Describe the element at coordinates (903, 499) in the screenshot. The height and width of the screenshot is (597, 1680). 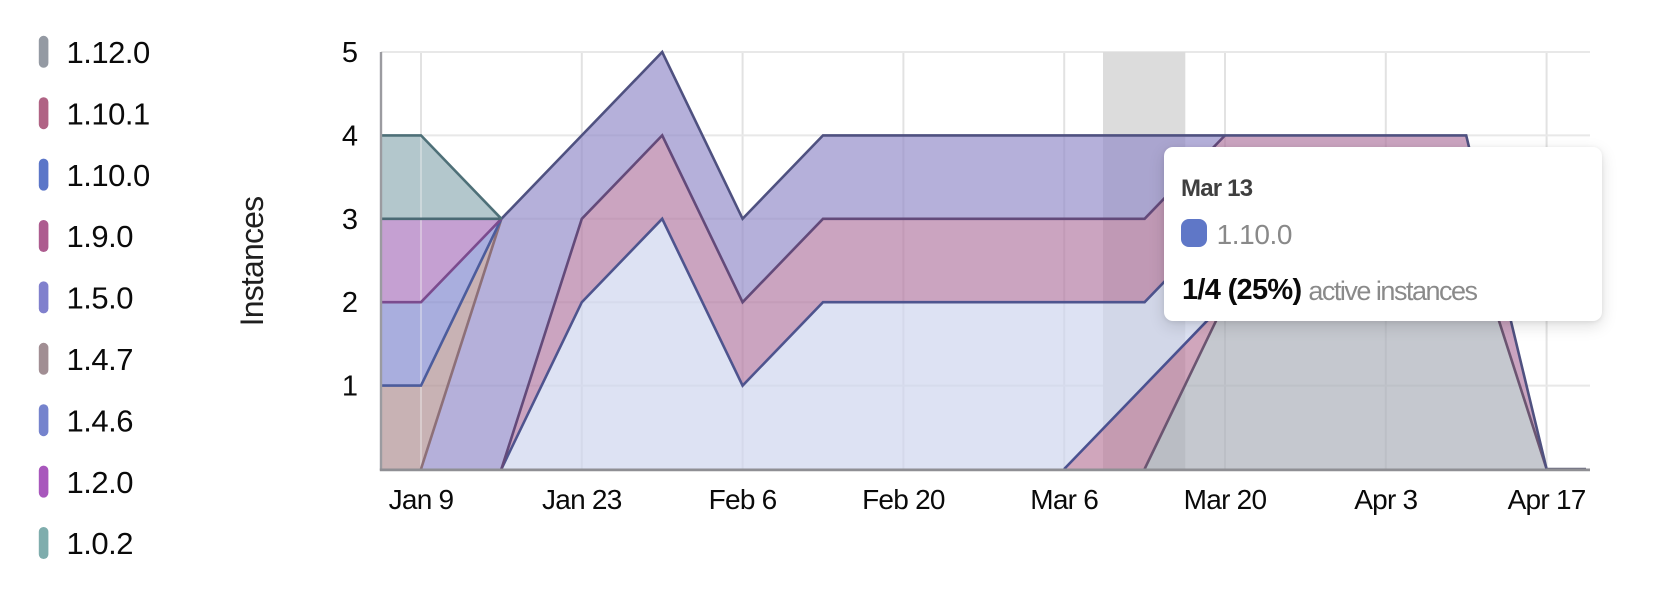
I see `svg-text: Feb 20` at that location.